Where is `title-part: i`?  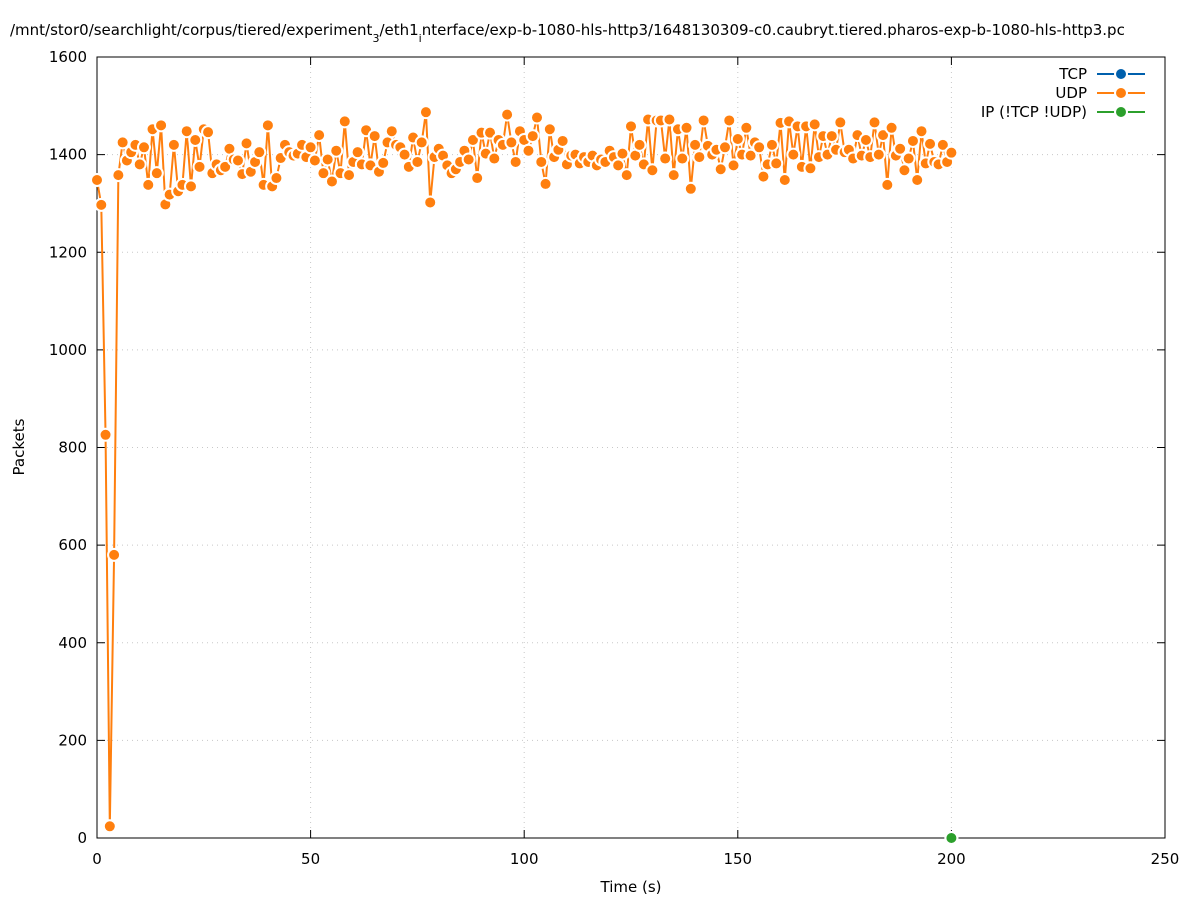
title-part: i is located at coordinates (420, 38).